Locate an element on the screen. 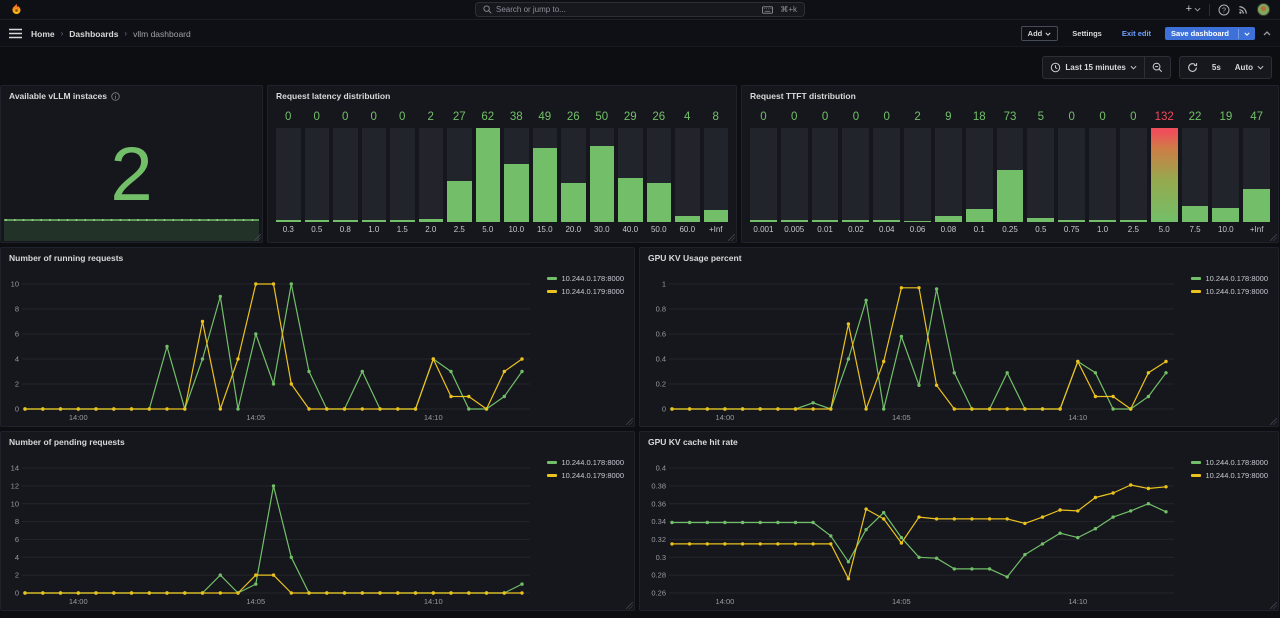 Image resolution: width=1280 pixels, height=618 pixels. panel-title: Request TTFT distribution is located at coordinates (803, 96).